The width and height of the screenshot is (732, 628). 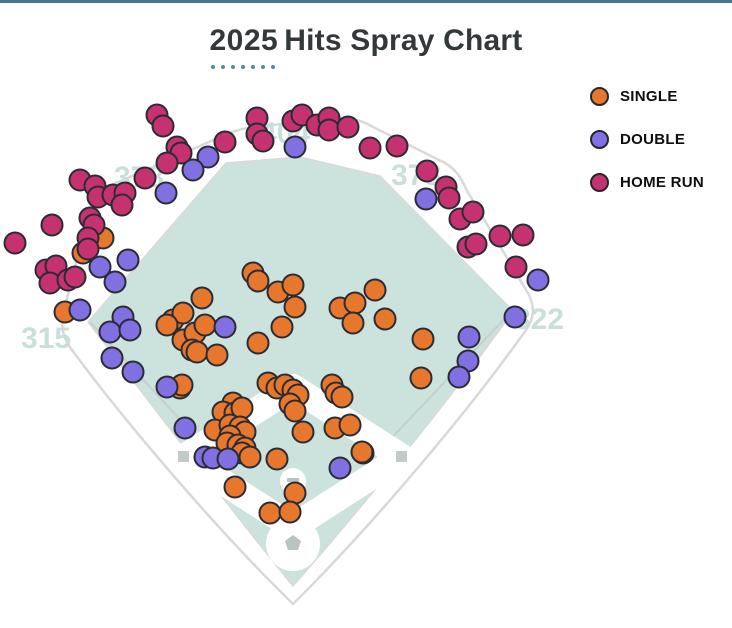 I want to click on legend-label-single: SINGLE, so click(x=649, y=96).